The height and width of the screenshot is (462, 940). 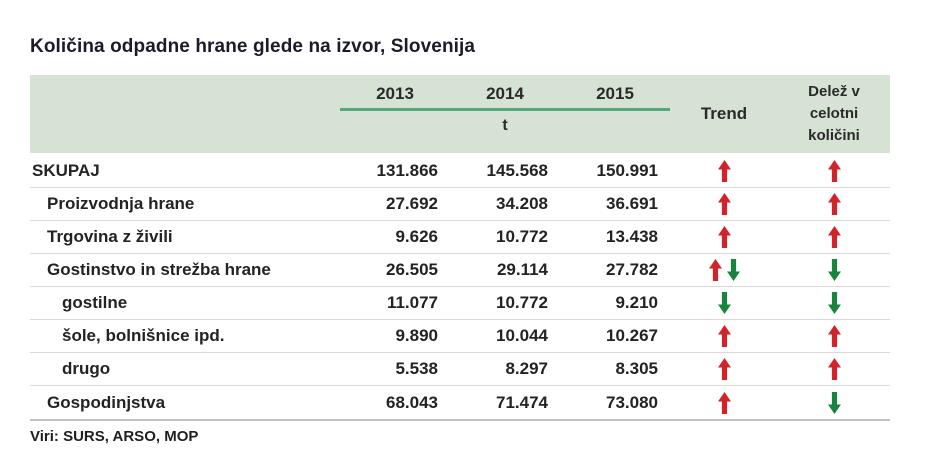 What do you see at coordinates (395, 93) in the screenshot?
I see `year-header-2013: 2013` at bounding box center [395, 93].